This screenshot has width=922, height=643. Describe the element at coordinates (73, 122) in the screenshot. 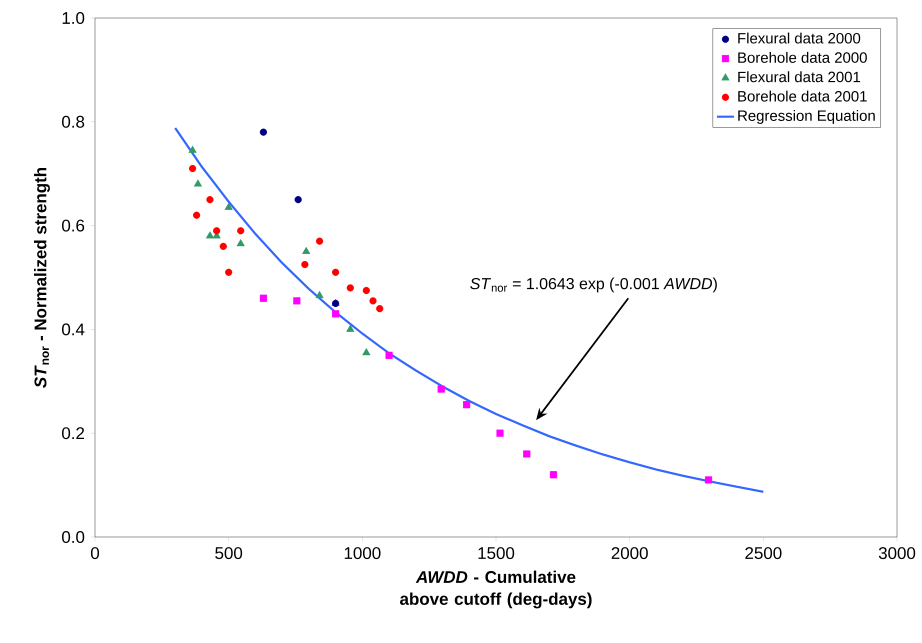

I see `y-tick-label: 0.8` at that location.